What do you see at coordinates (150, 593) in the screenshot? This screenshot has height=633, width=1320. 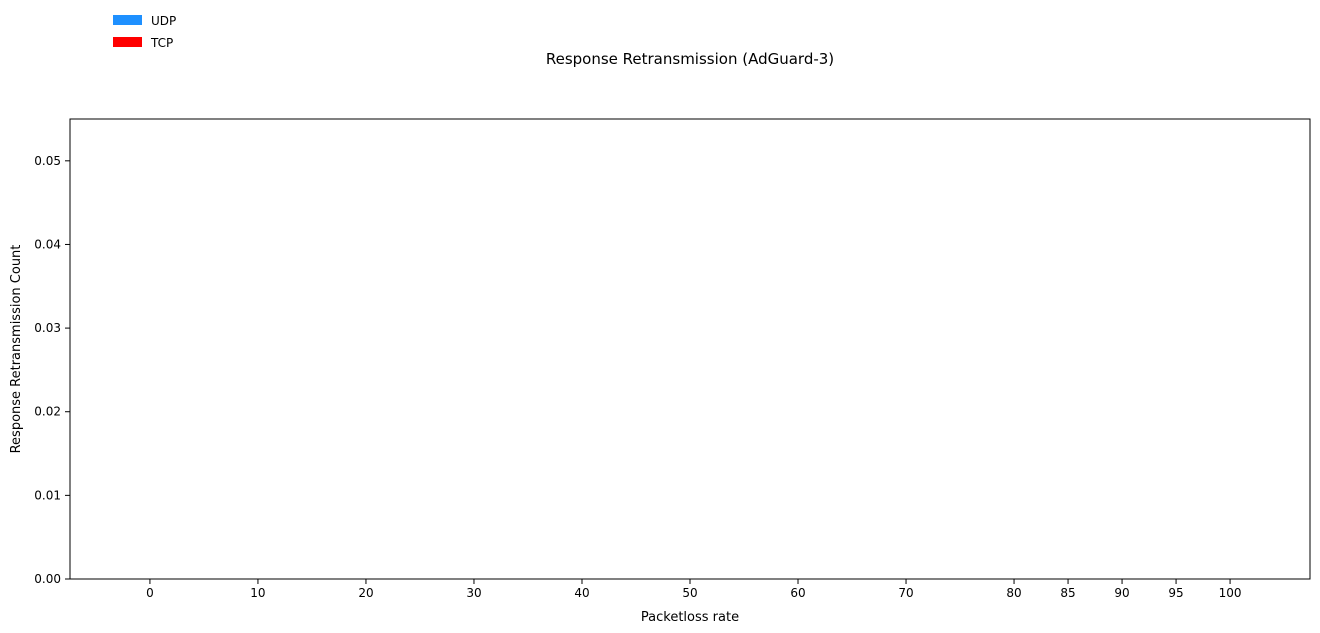 I see `x-tick-label: 0` at bounding box center [150, 593].